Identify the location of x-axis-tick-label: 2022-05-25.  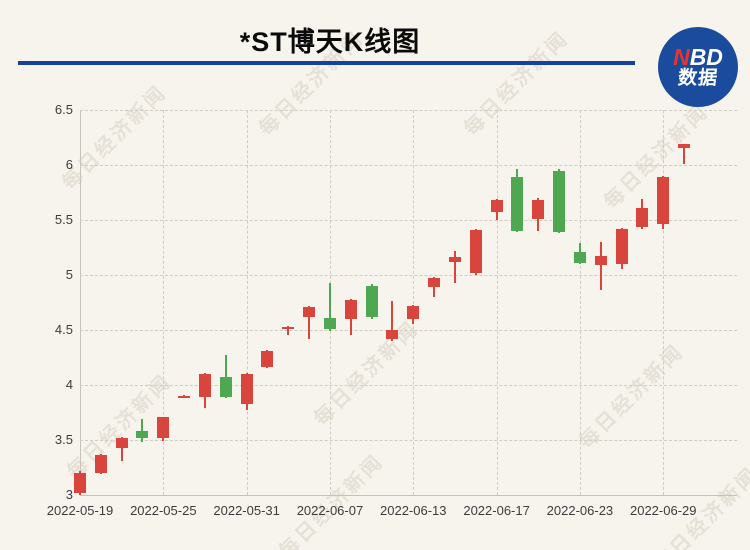
(163, 510).